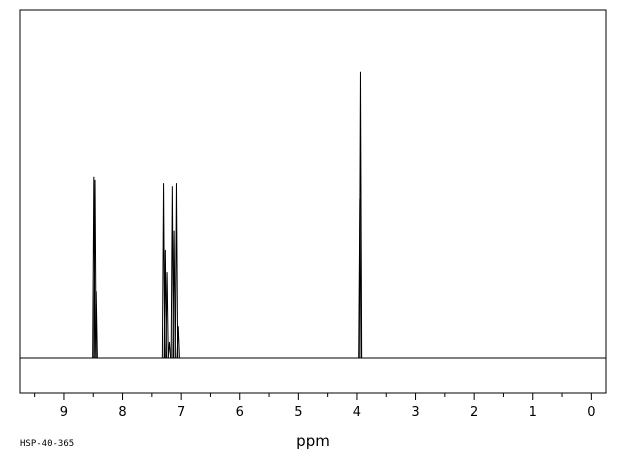 The width and height of the screenshot is (620, 455). What do you see at coordinates (415, 412) in the screenshot?
I see `tick-label: 3` at bounding box center [415, 412].